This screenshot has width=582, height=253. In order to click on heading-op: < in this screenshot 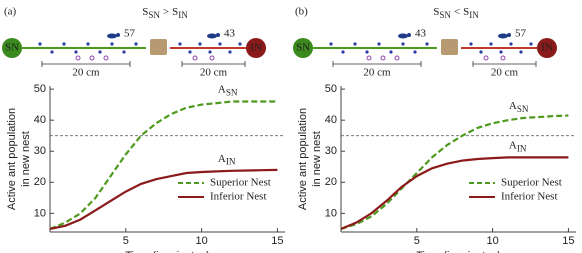, I will do `click(457, 12)`.